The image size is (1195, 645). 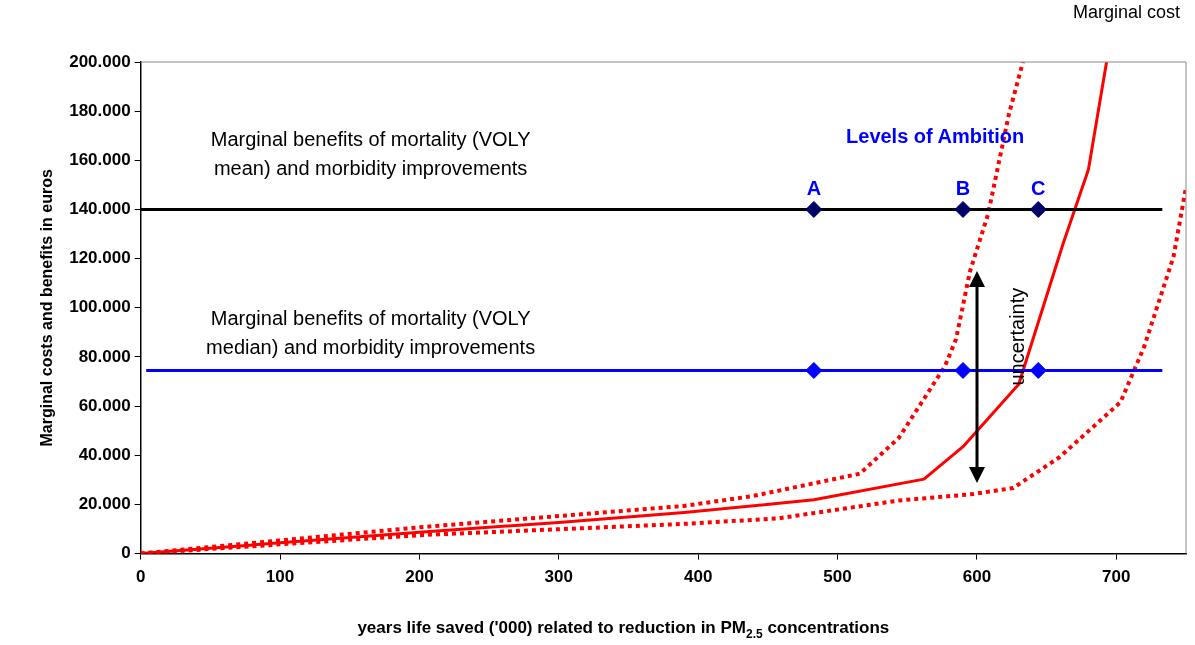 What do you see at coordinates (100, 307) in the screenshot?
I see `y-tick-label: 100.000` at bounding box center [100, 307].